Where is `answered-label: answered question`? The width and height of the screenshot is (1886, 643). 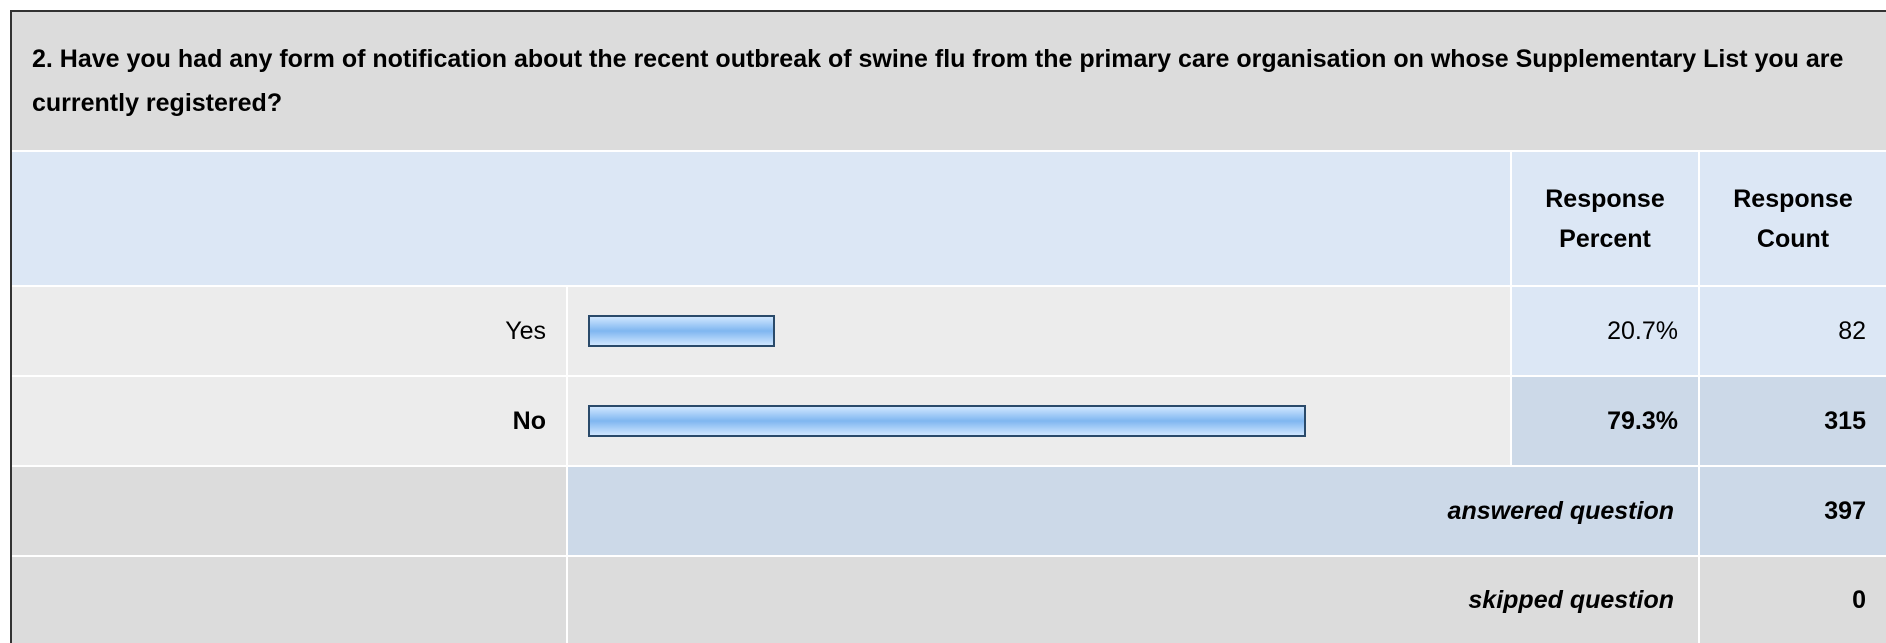 answered-label: answered question is located at coordinates (1133, 511).